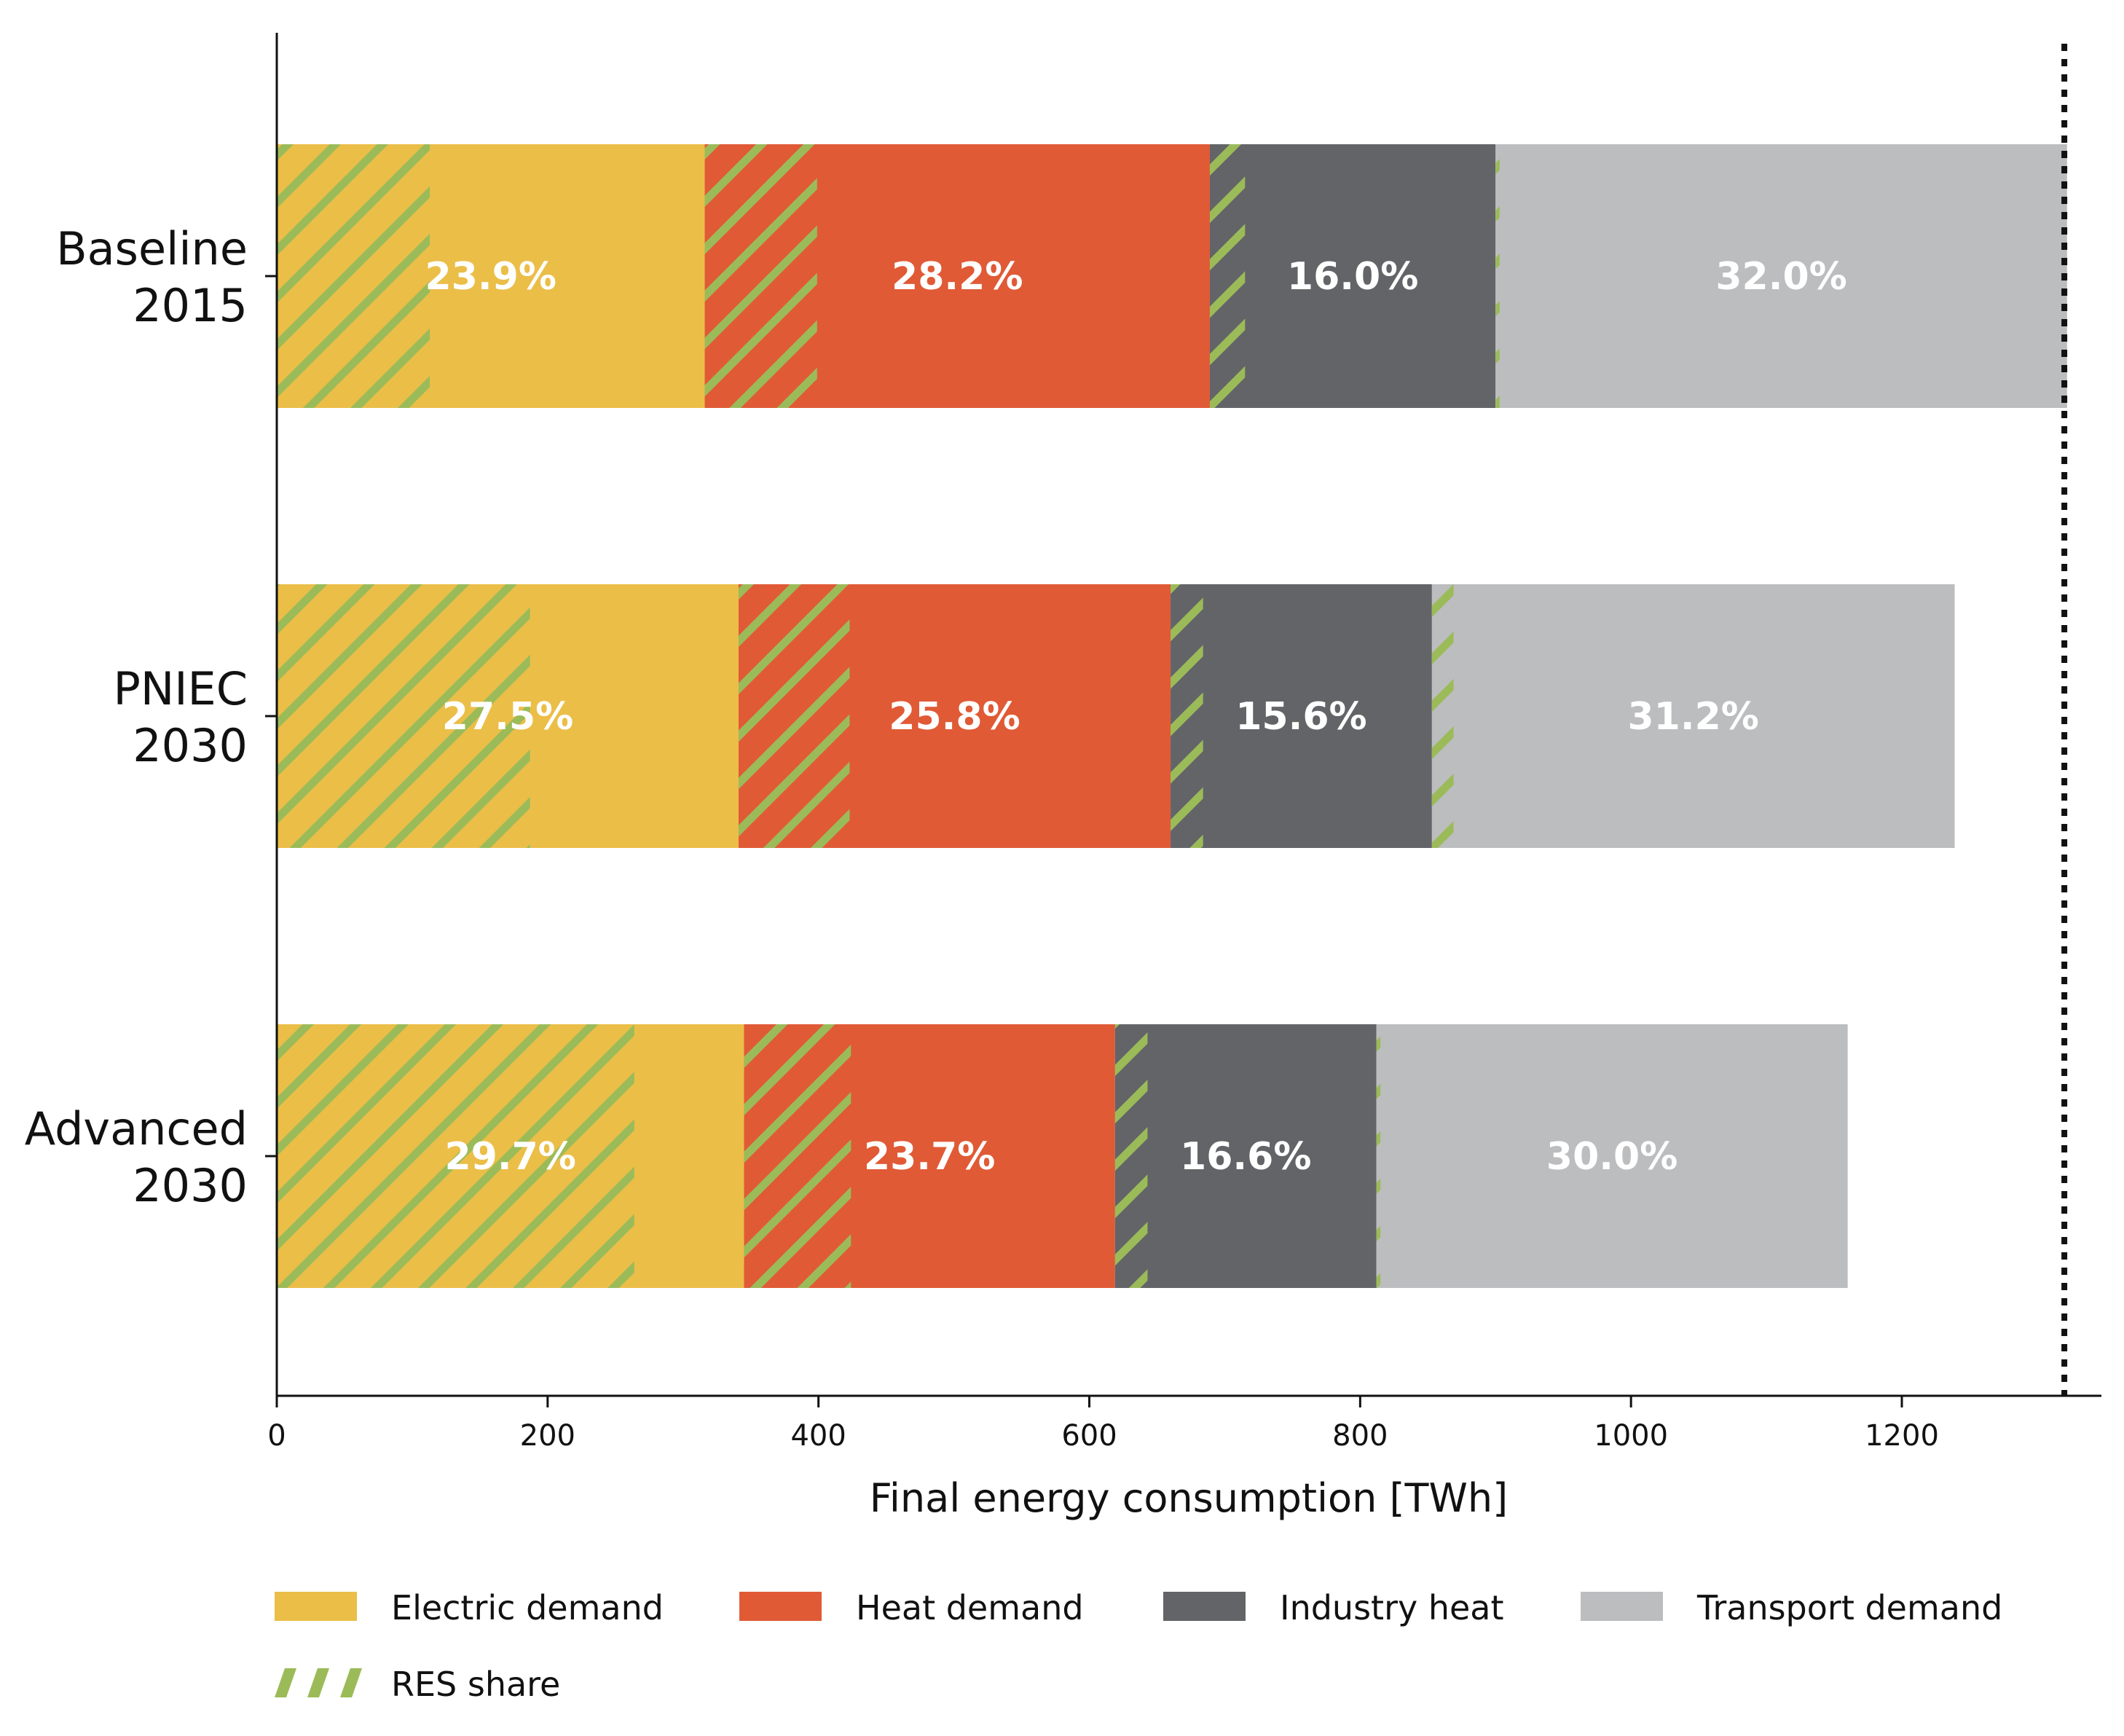 This screenshot has width=2124, height=1736. What do you see at coordinates (136, 1128) in the screenshot?
I see `category-label-line: Advanced` at bounding box center [136, 1128].